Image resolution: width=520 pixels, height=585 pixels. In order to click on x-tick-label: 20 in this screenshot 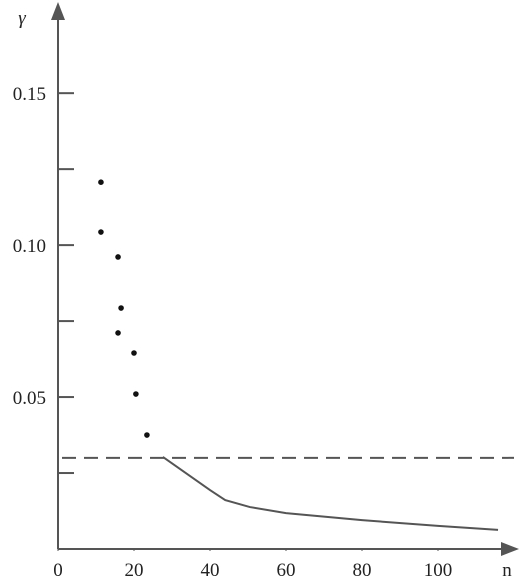, I will do `click(134, 570)`.